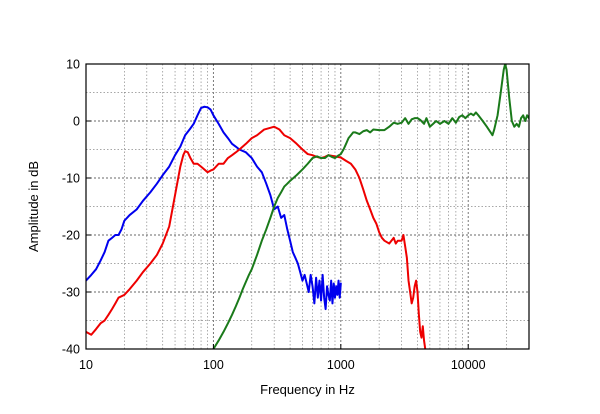 The image size is (600, 414). I want to click on x-tick-label: 10000, so click(468, 365).